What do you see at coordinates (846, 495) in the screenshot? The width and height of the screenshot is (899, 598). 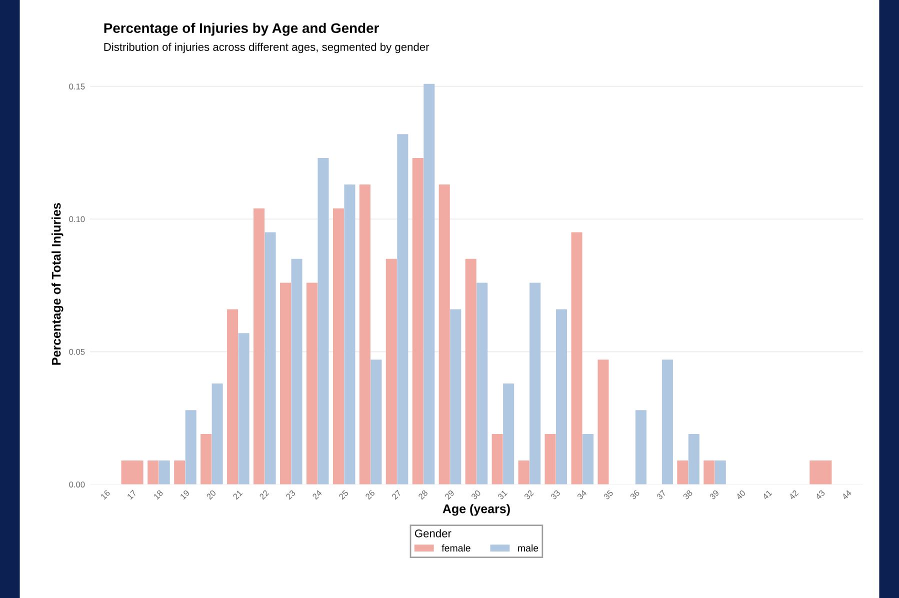 I see `x-tick-label: 44` at bounding box center [846, 495].